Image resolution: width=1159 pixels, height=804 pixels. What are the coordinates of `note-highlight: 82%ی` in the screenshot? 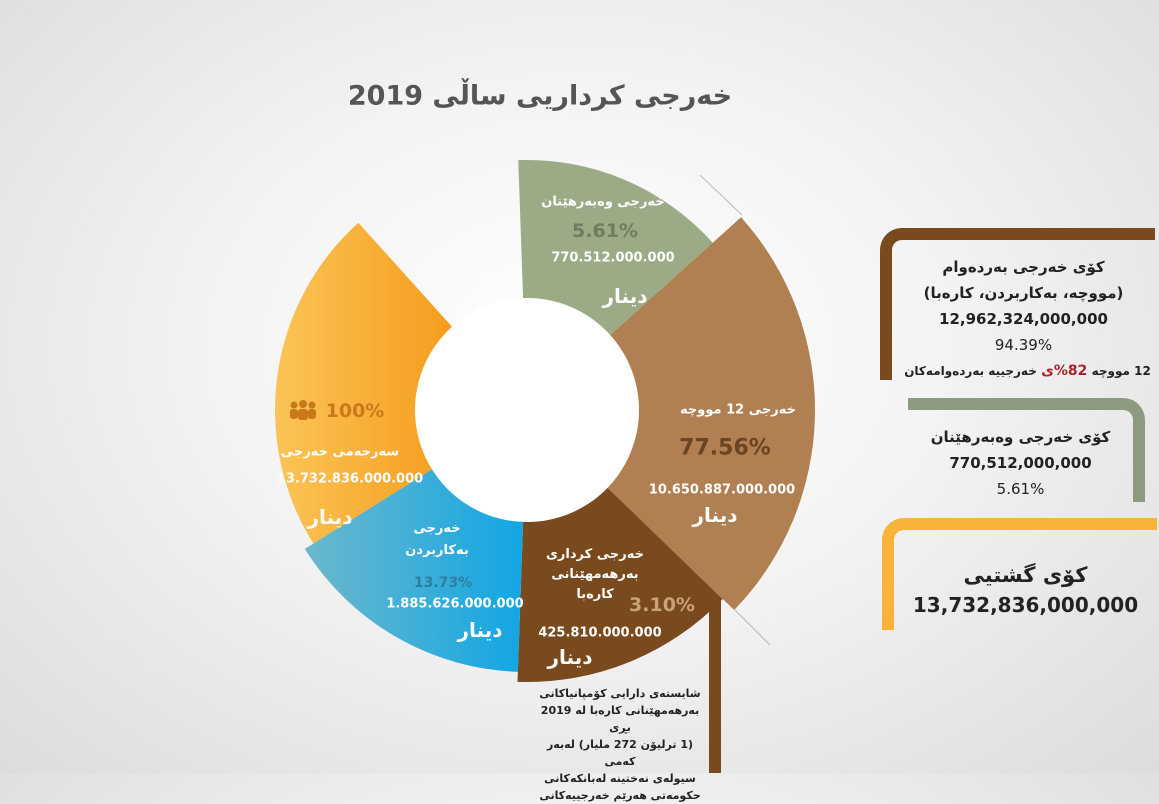 It's located at (1064, 371).